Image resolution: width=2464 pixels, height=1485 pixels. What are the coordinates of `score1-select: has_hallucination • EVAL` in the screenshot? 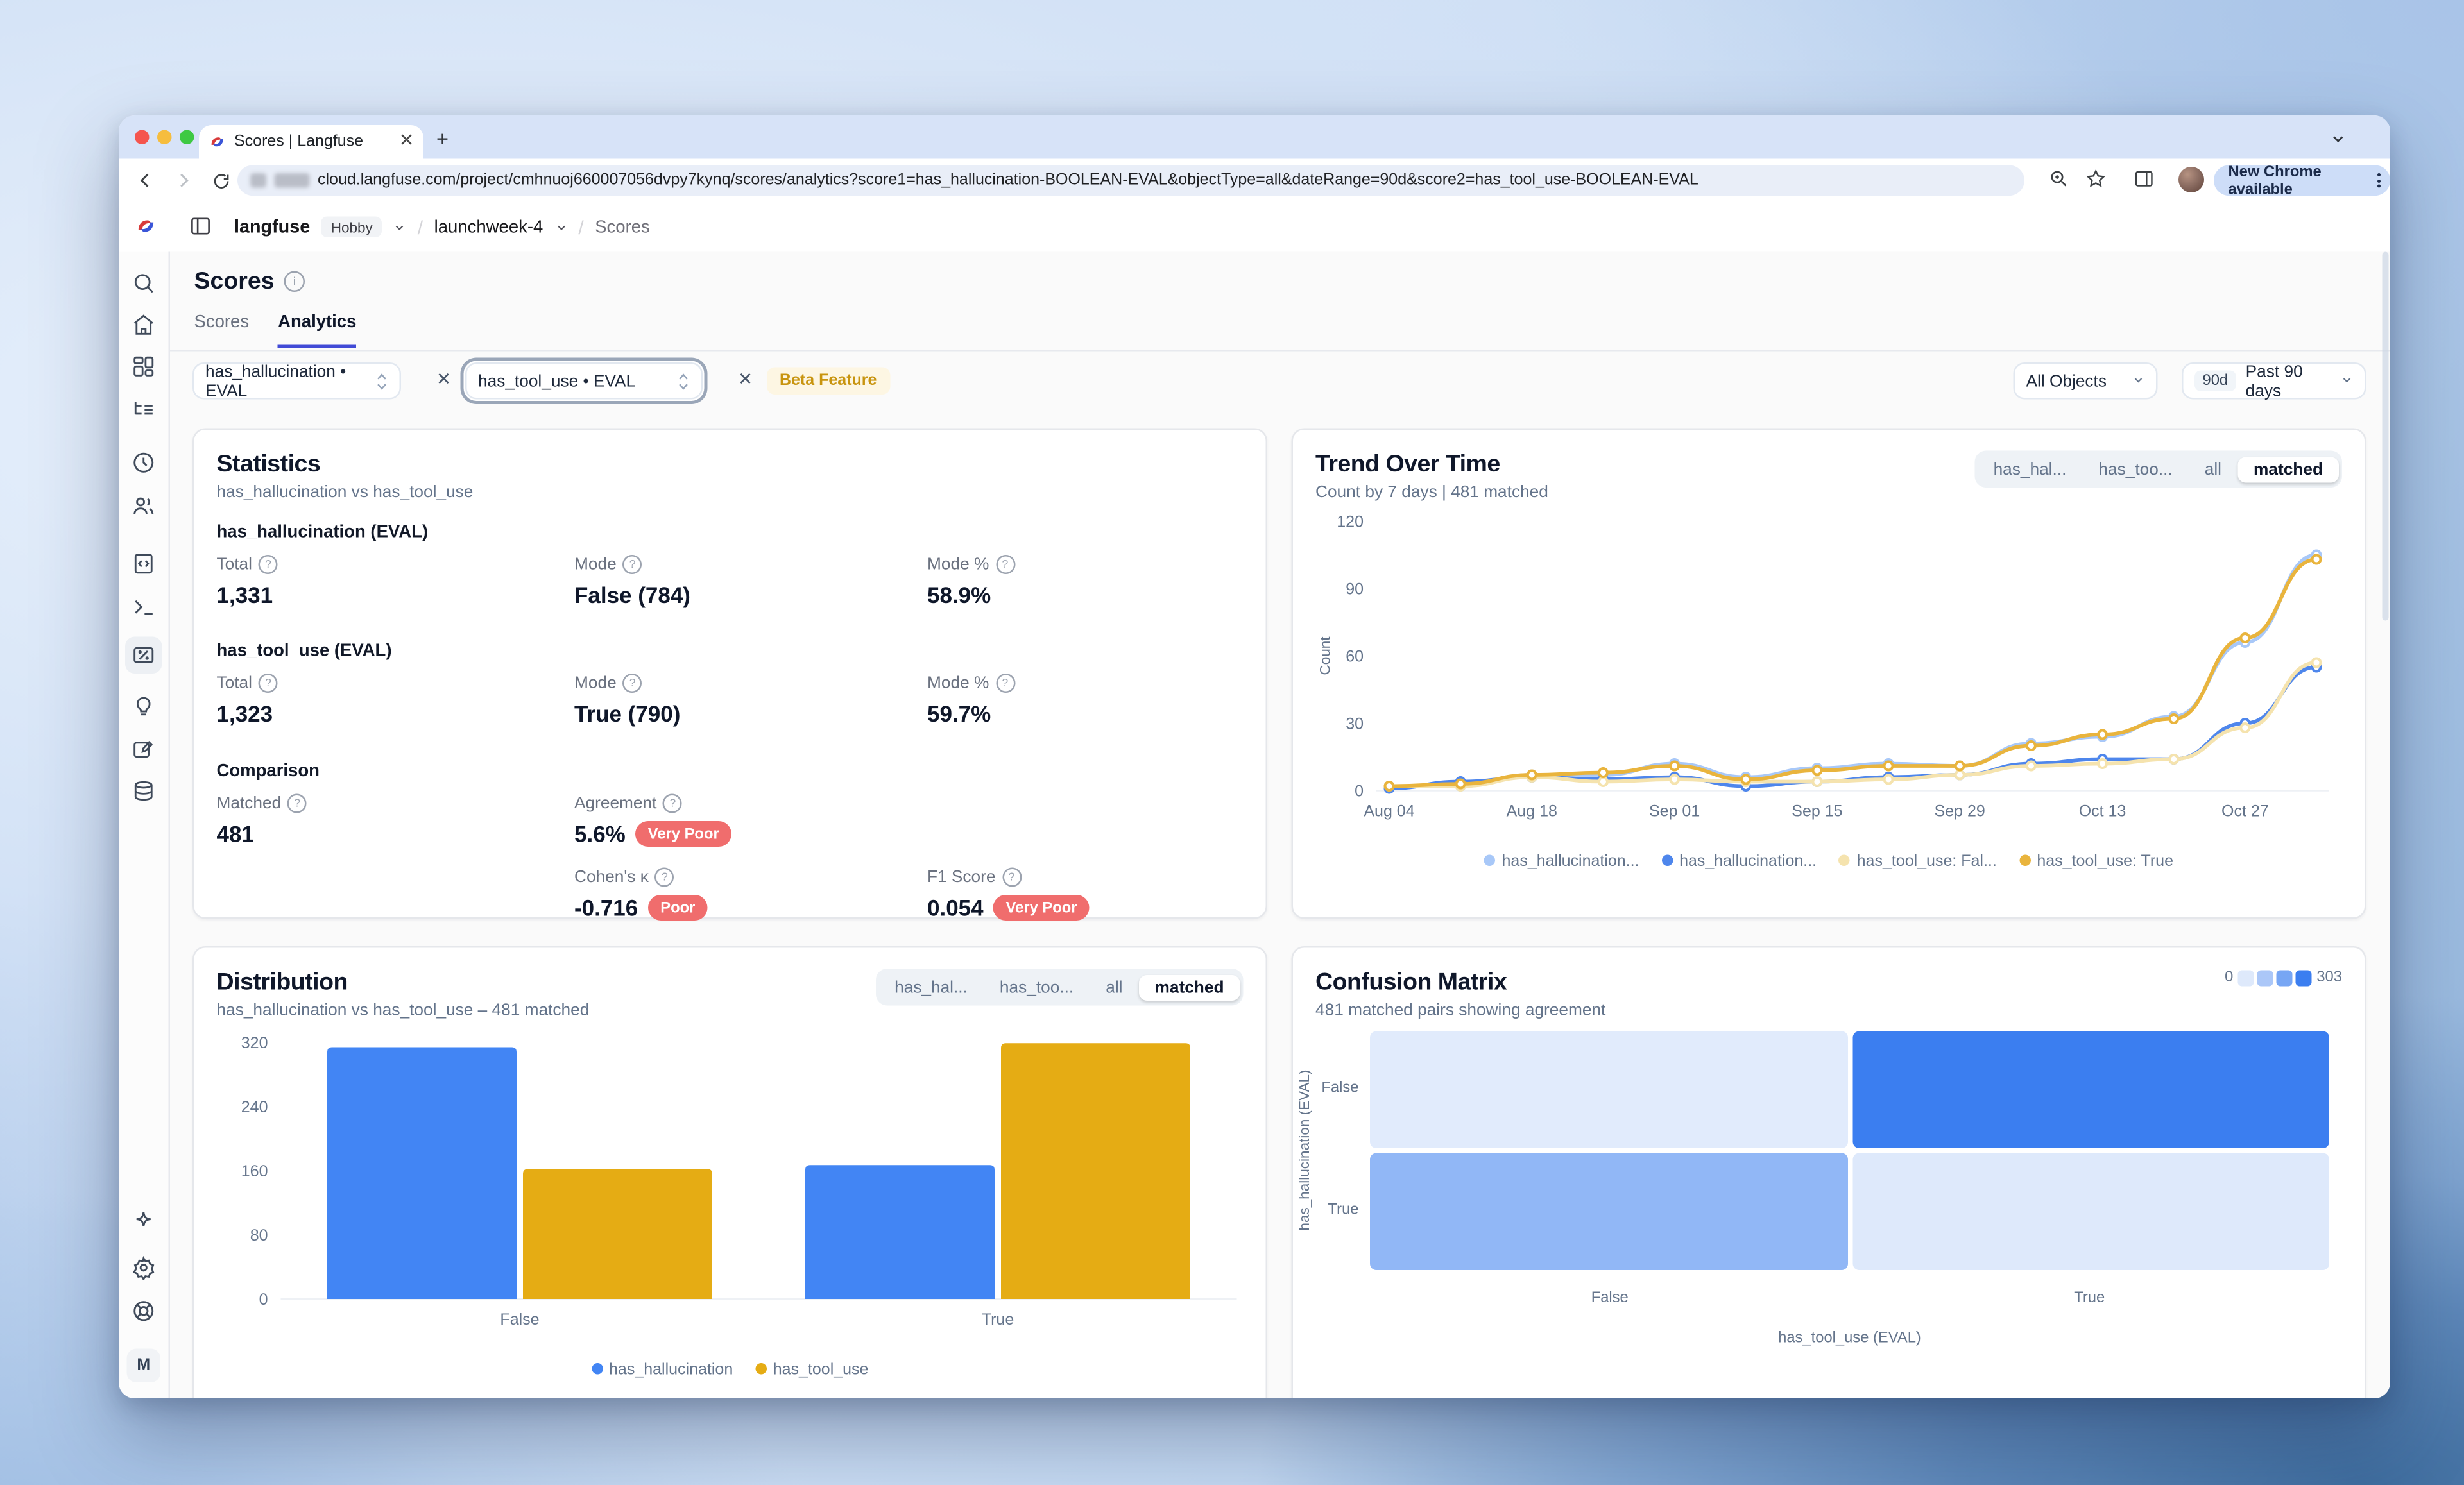 It's located at (297, 381).